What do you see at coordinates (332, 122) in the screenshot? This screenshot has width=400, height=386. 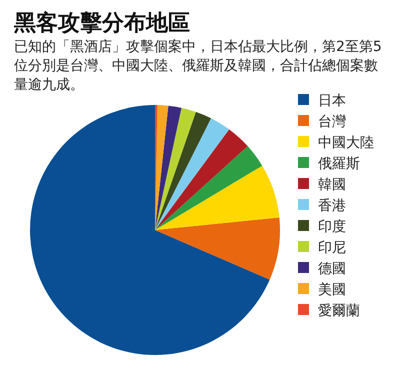 I see `legend-label: 台灣` at bounding box center [332, 122].